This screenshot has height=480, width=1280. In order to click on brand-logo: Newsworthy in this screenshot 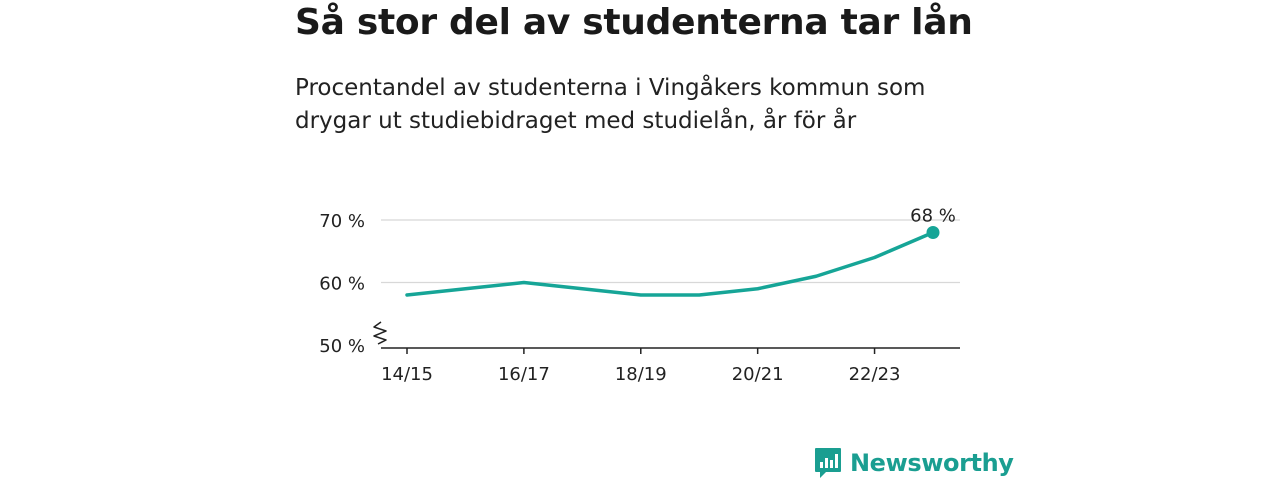, I will do `click(914, 463)`.